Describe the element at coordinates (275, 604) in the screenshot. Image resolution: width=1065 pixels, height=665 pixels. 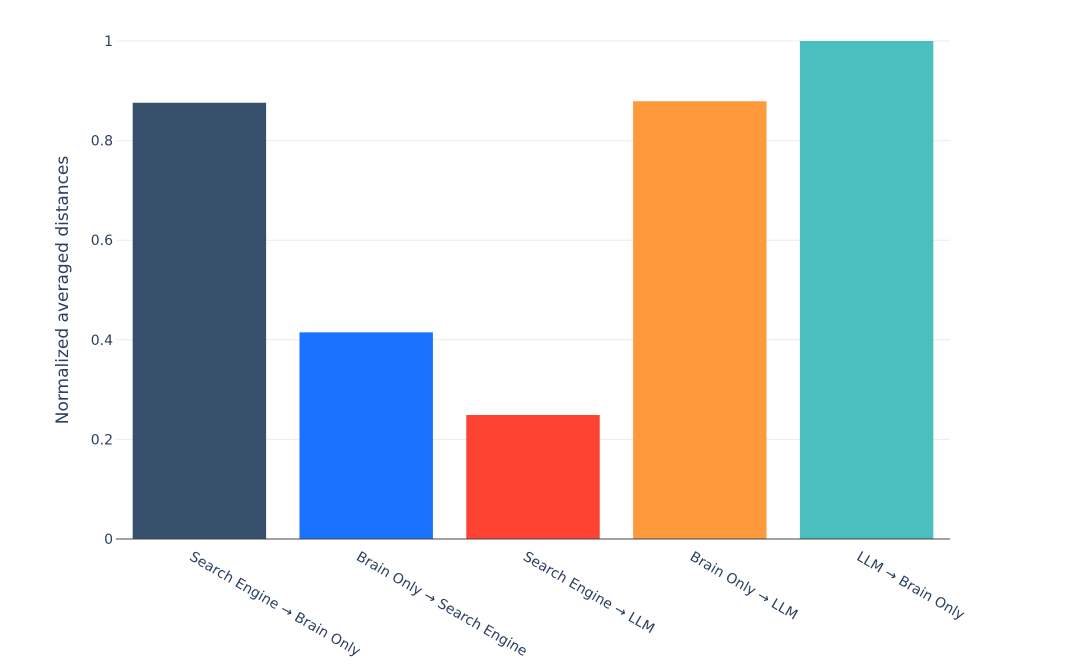
I see `x-tick-label: Search Engine → Brain Only` at that location.